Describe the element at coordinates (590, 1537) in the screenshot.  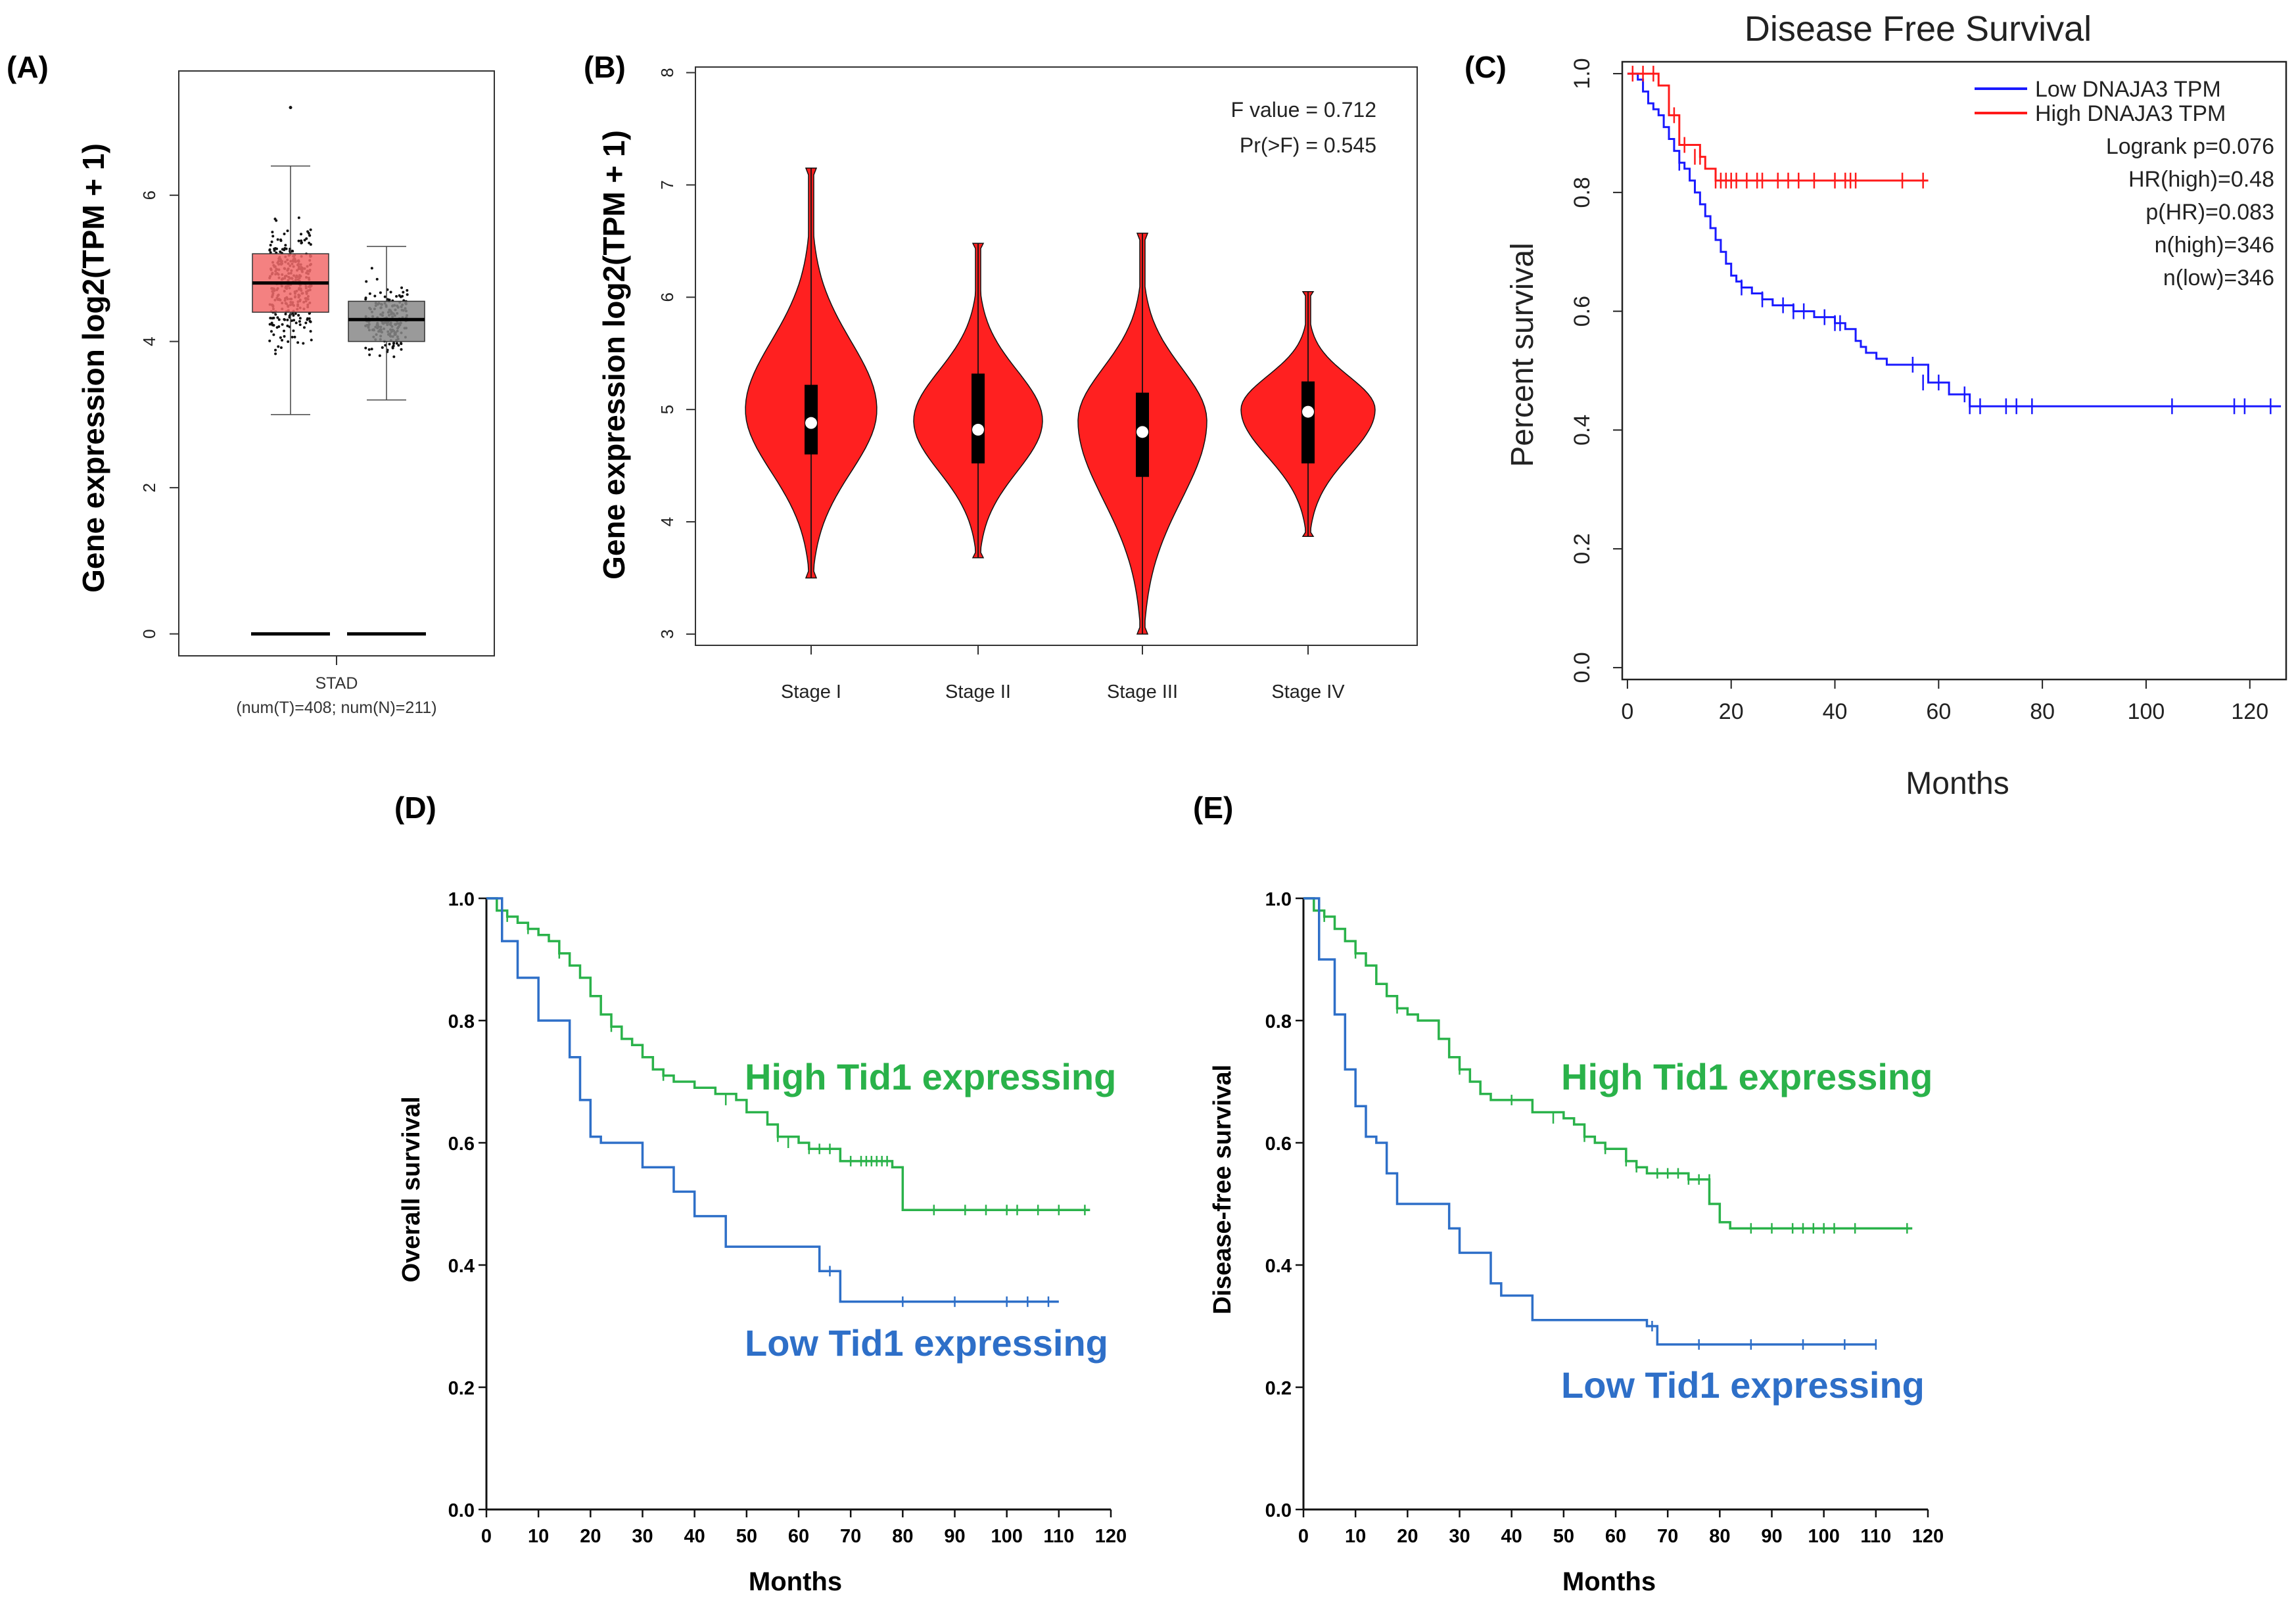
I see `x-tick-label: 20` at that location.